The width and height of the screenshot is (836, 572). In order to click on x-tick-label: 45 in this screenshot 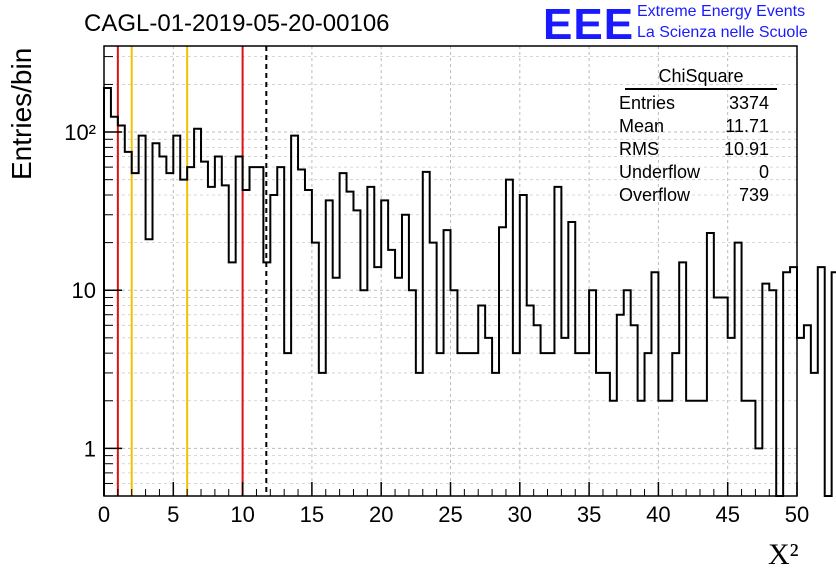, I will do `click(727, 514)`.